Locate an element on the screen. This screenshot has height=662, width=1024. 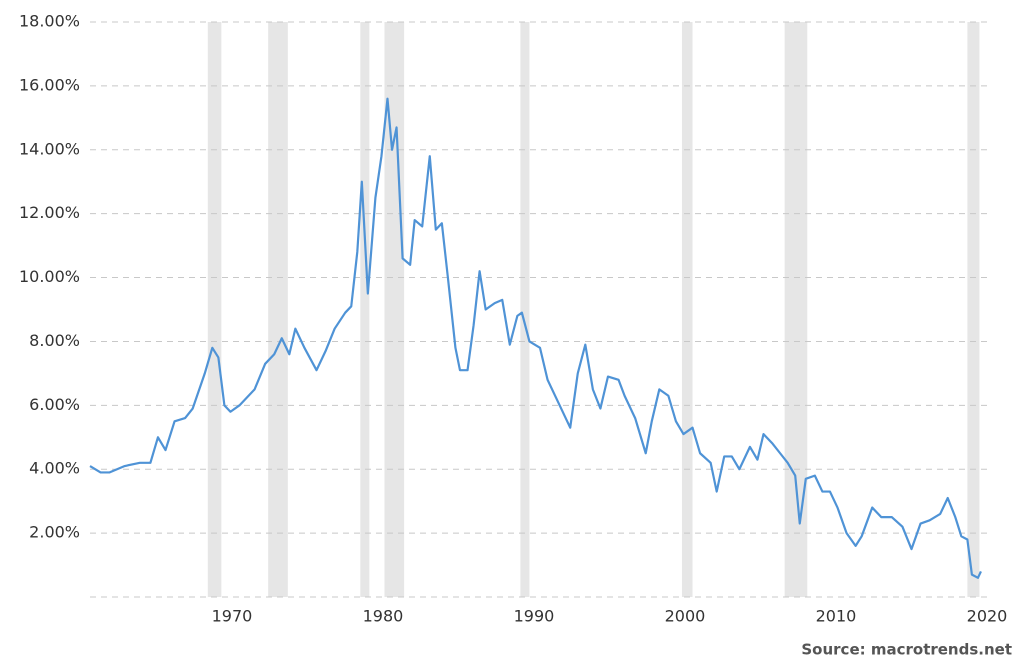
y-tick-label: 6.00% is located at coordinates (54, 404).